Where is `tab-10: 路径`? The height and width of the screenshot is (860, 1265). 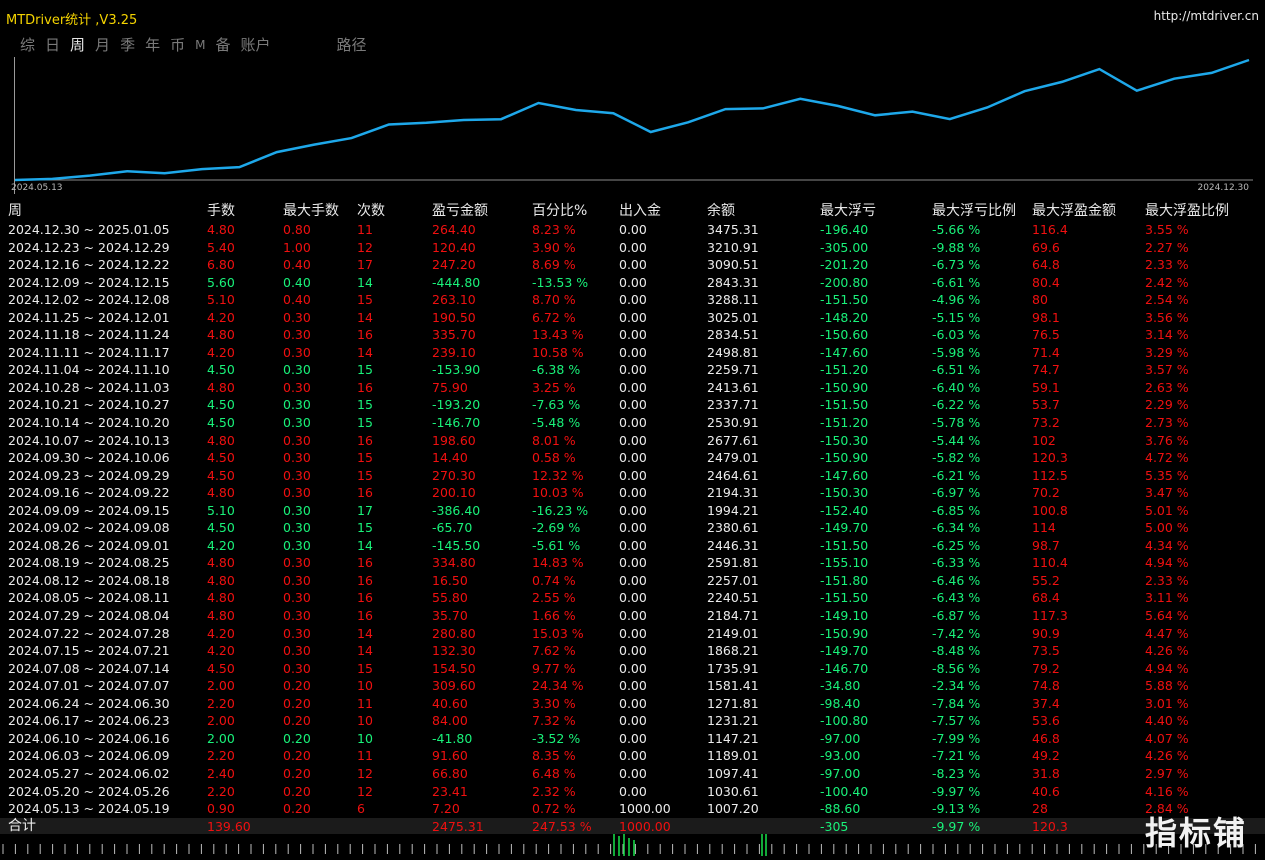
tab-10: 路径 is located at coordinates (351, 45).